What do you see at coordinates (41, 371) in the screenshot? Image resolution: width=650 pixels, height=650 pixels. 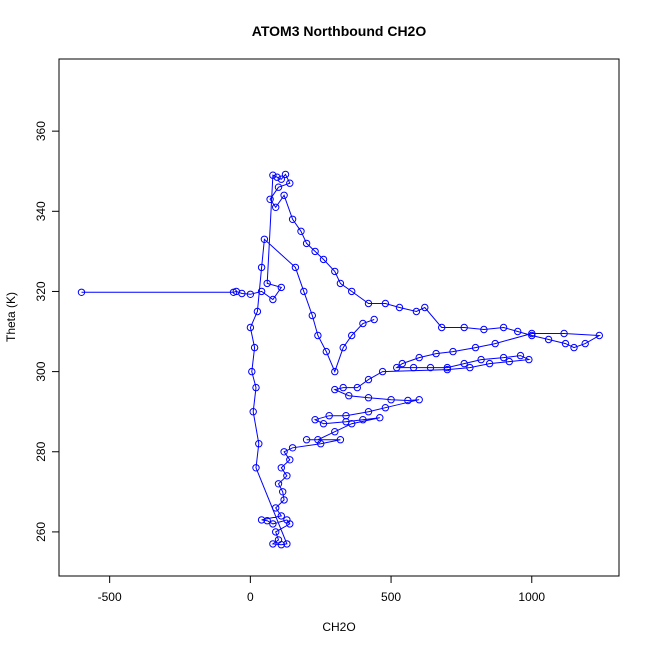 I see `y-tick-label: 300` at bounding box center [41, 371].